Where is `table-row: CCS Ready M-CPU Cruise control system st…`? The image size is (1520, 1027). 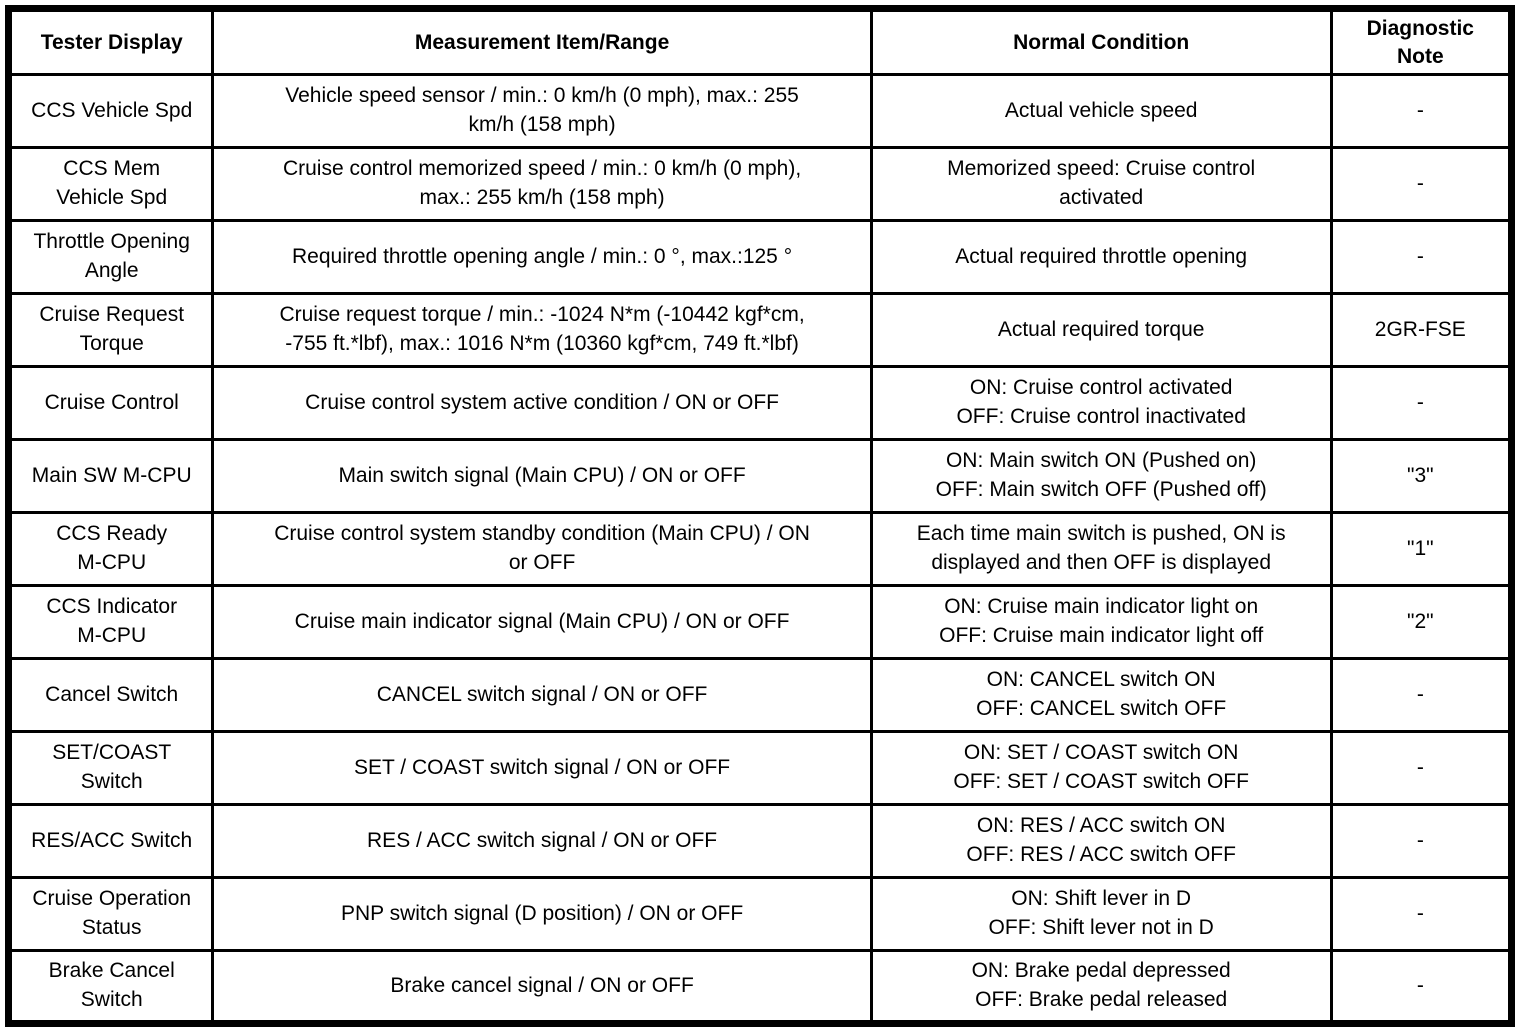 table-row: CCS Ready M-CPU Cruise control system st… is located at coordinates (760, 549).